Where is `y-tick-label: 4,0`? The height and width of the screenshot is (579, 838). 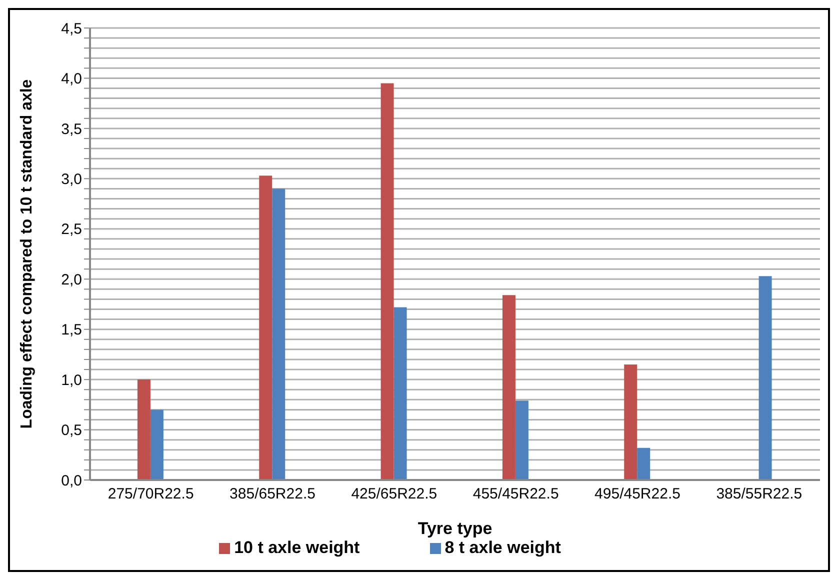 y-tick-label: 4,0 is located at coordinates (71, 79).